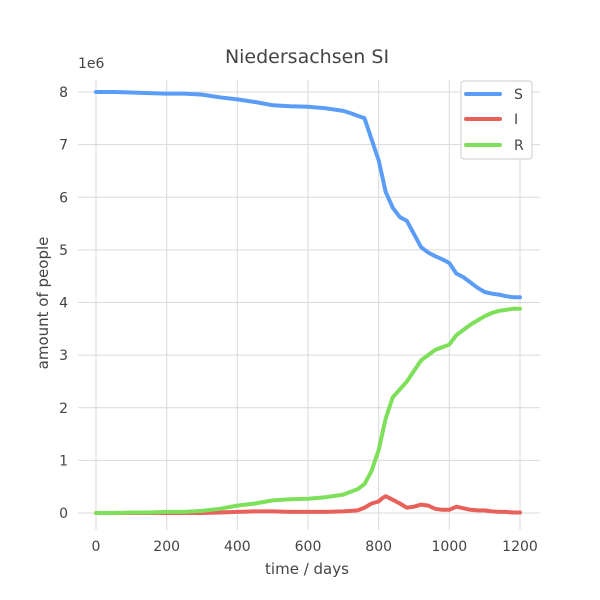 The height and width of the screenshot is (600, 600). What do you see at coordinates (63, 198) in the screenshot?
I see `y-tick-label: 6` at bounding box center [63, 198].